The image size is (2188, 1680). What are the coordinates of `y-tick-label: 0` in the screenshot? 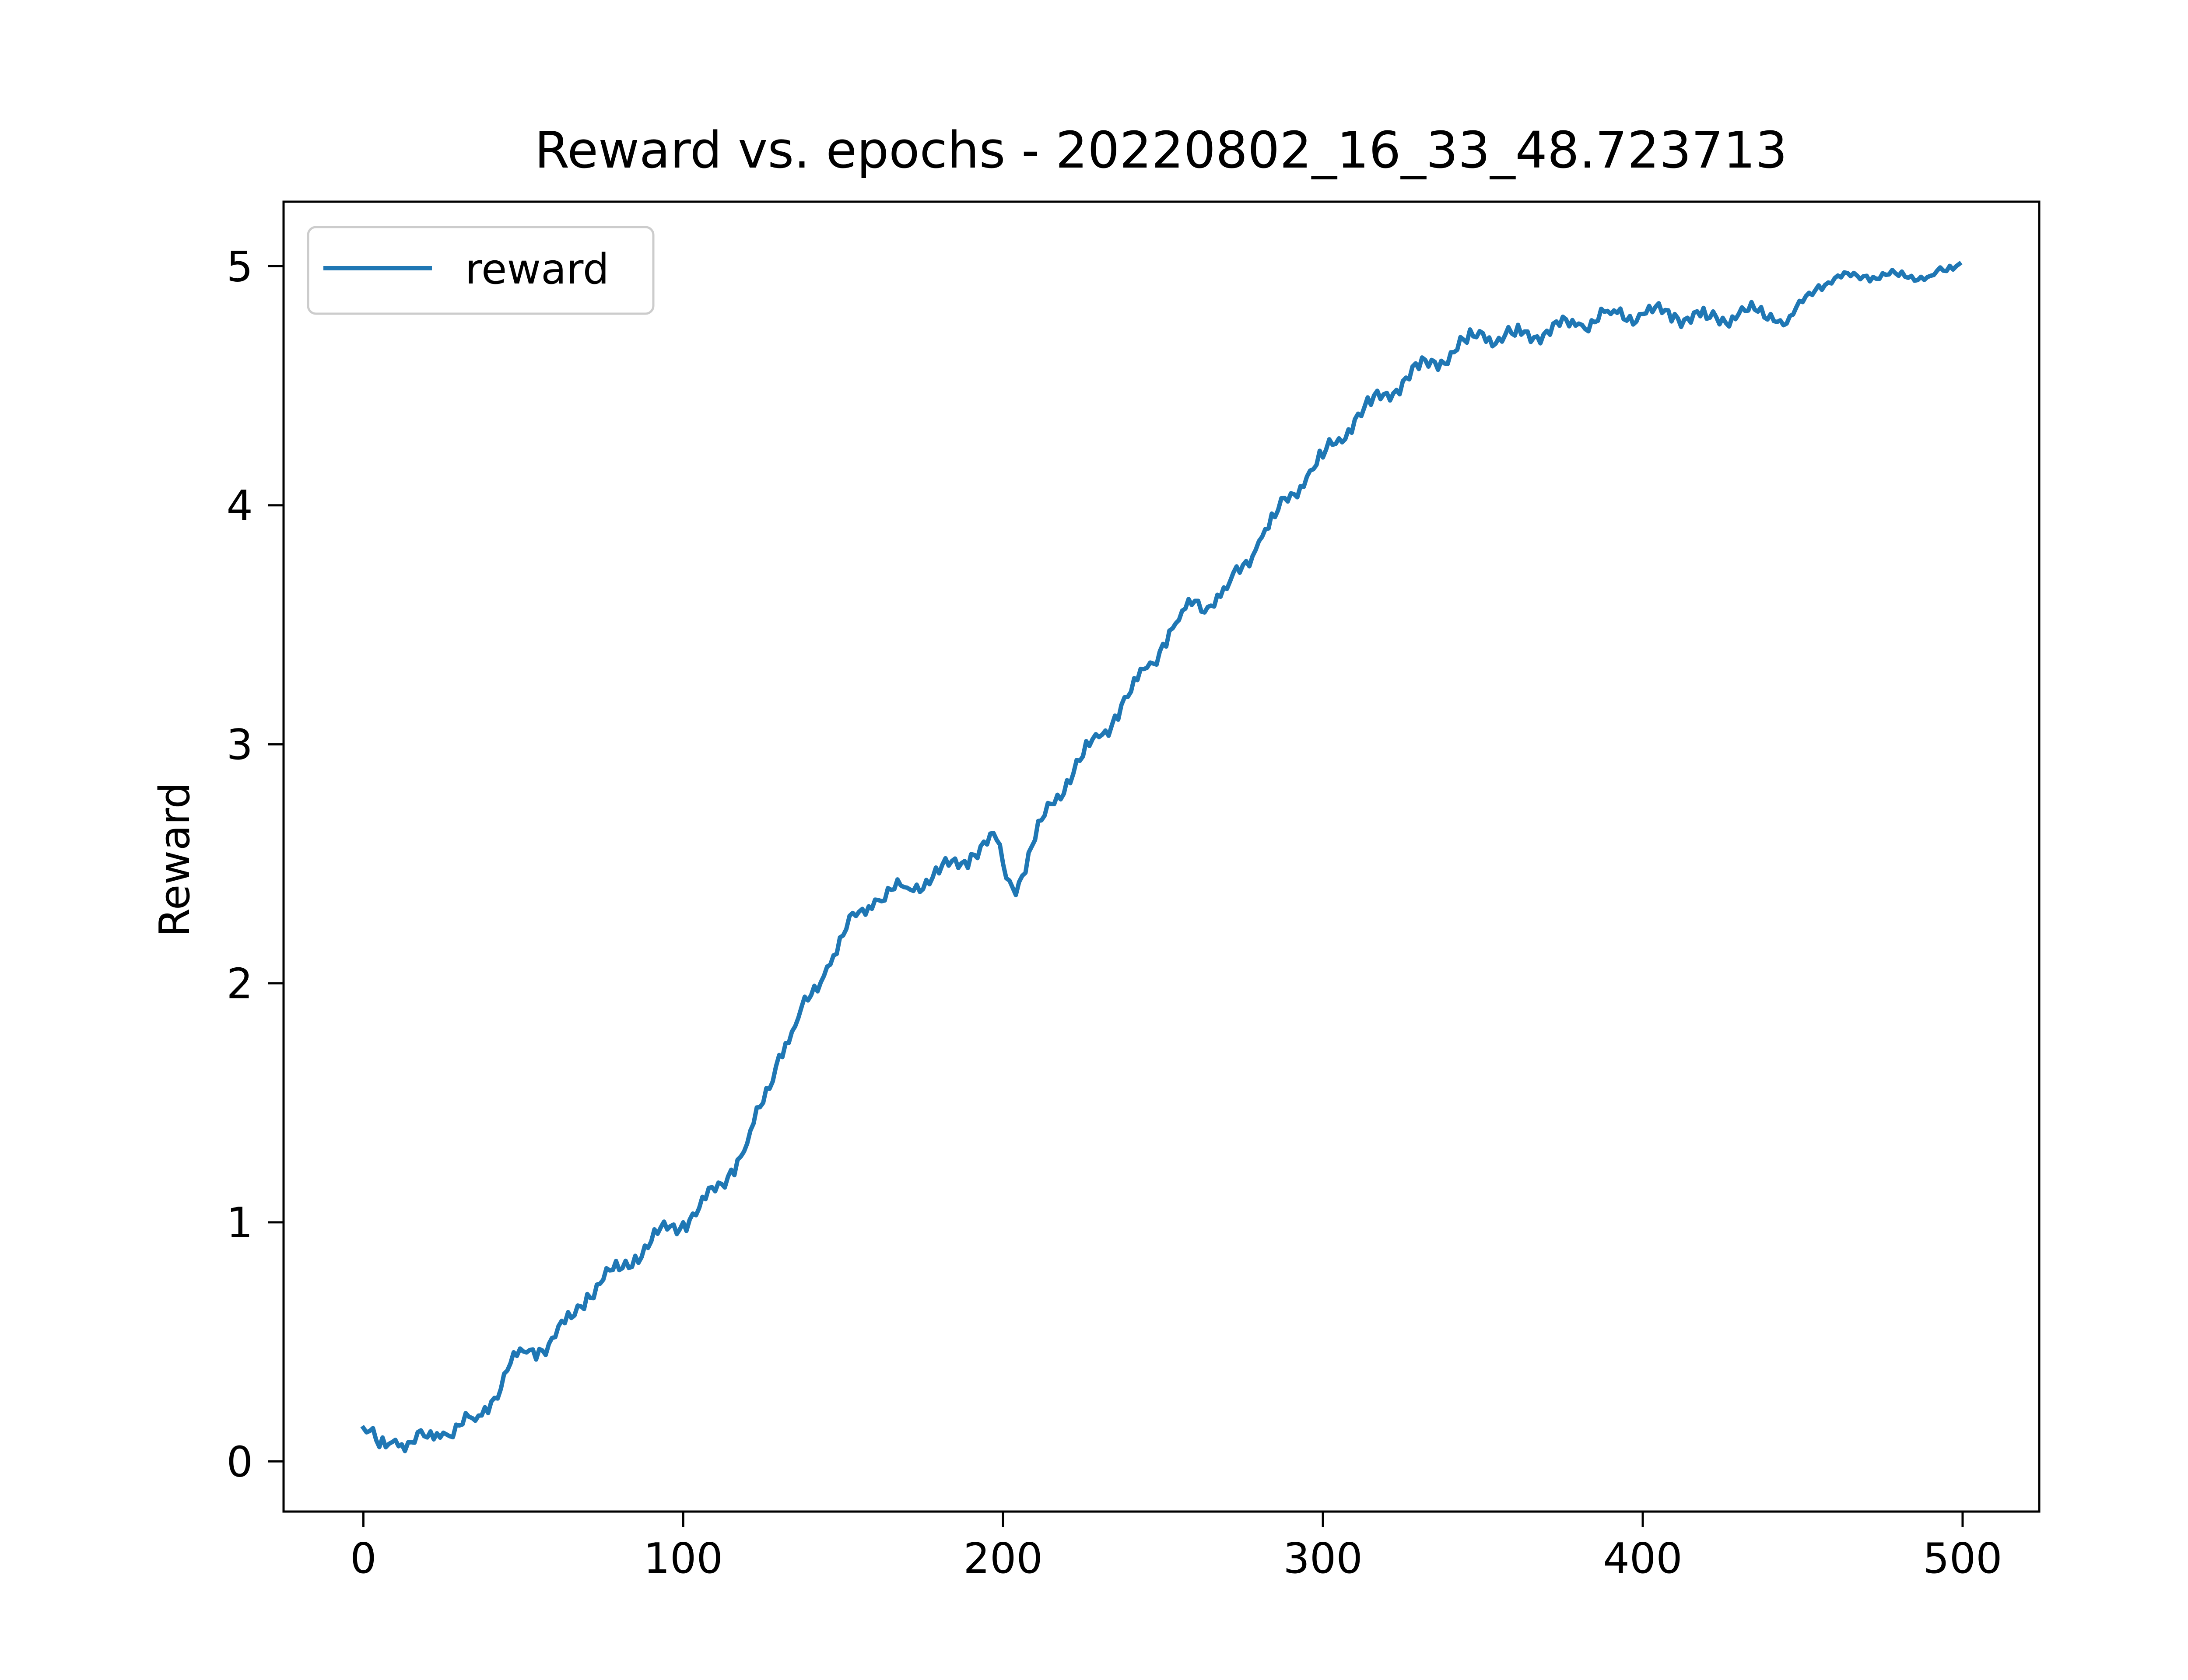 It's located at (240, 1462).